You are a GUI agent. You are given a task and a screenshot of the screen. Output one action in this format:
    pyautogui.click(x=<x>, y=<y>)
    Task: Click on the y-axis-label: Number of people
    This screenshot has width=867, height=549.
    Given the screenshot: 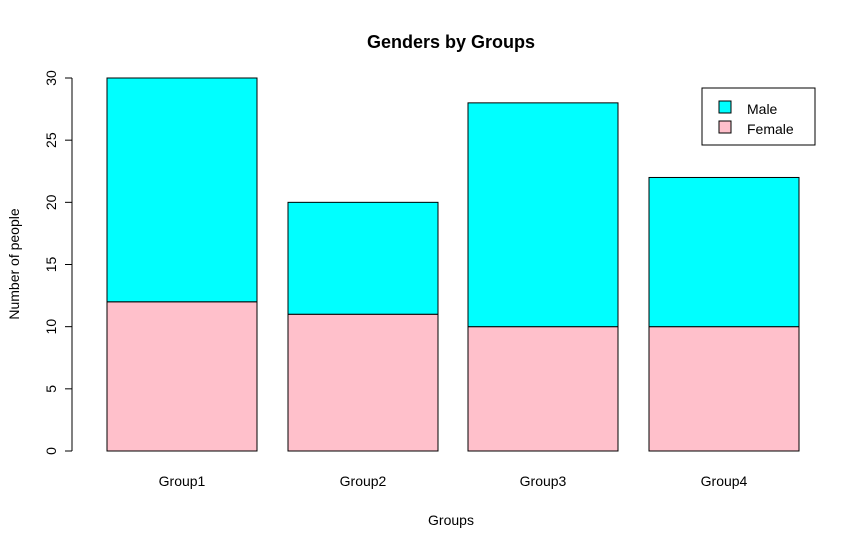 What is the action you would take?
    pyautogui.click(x=14, y=264)
    